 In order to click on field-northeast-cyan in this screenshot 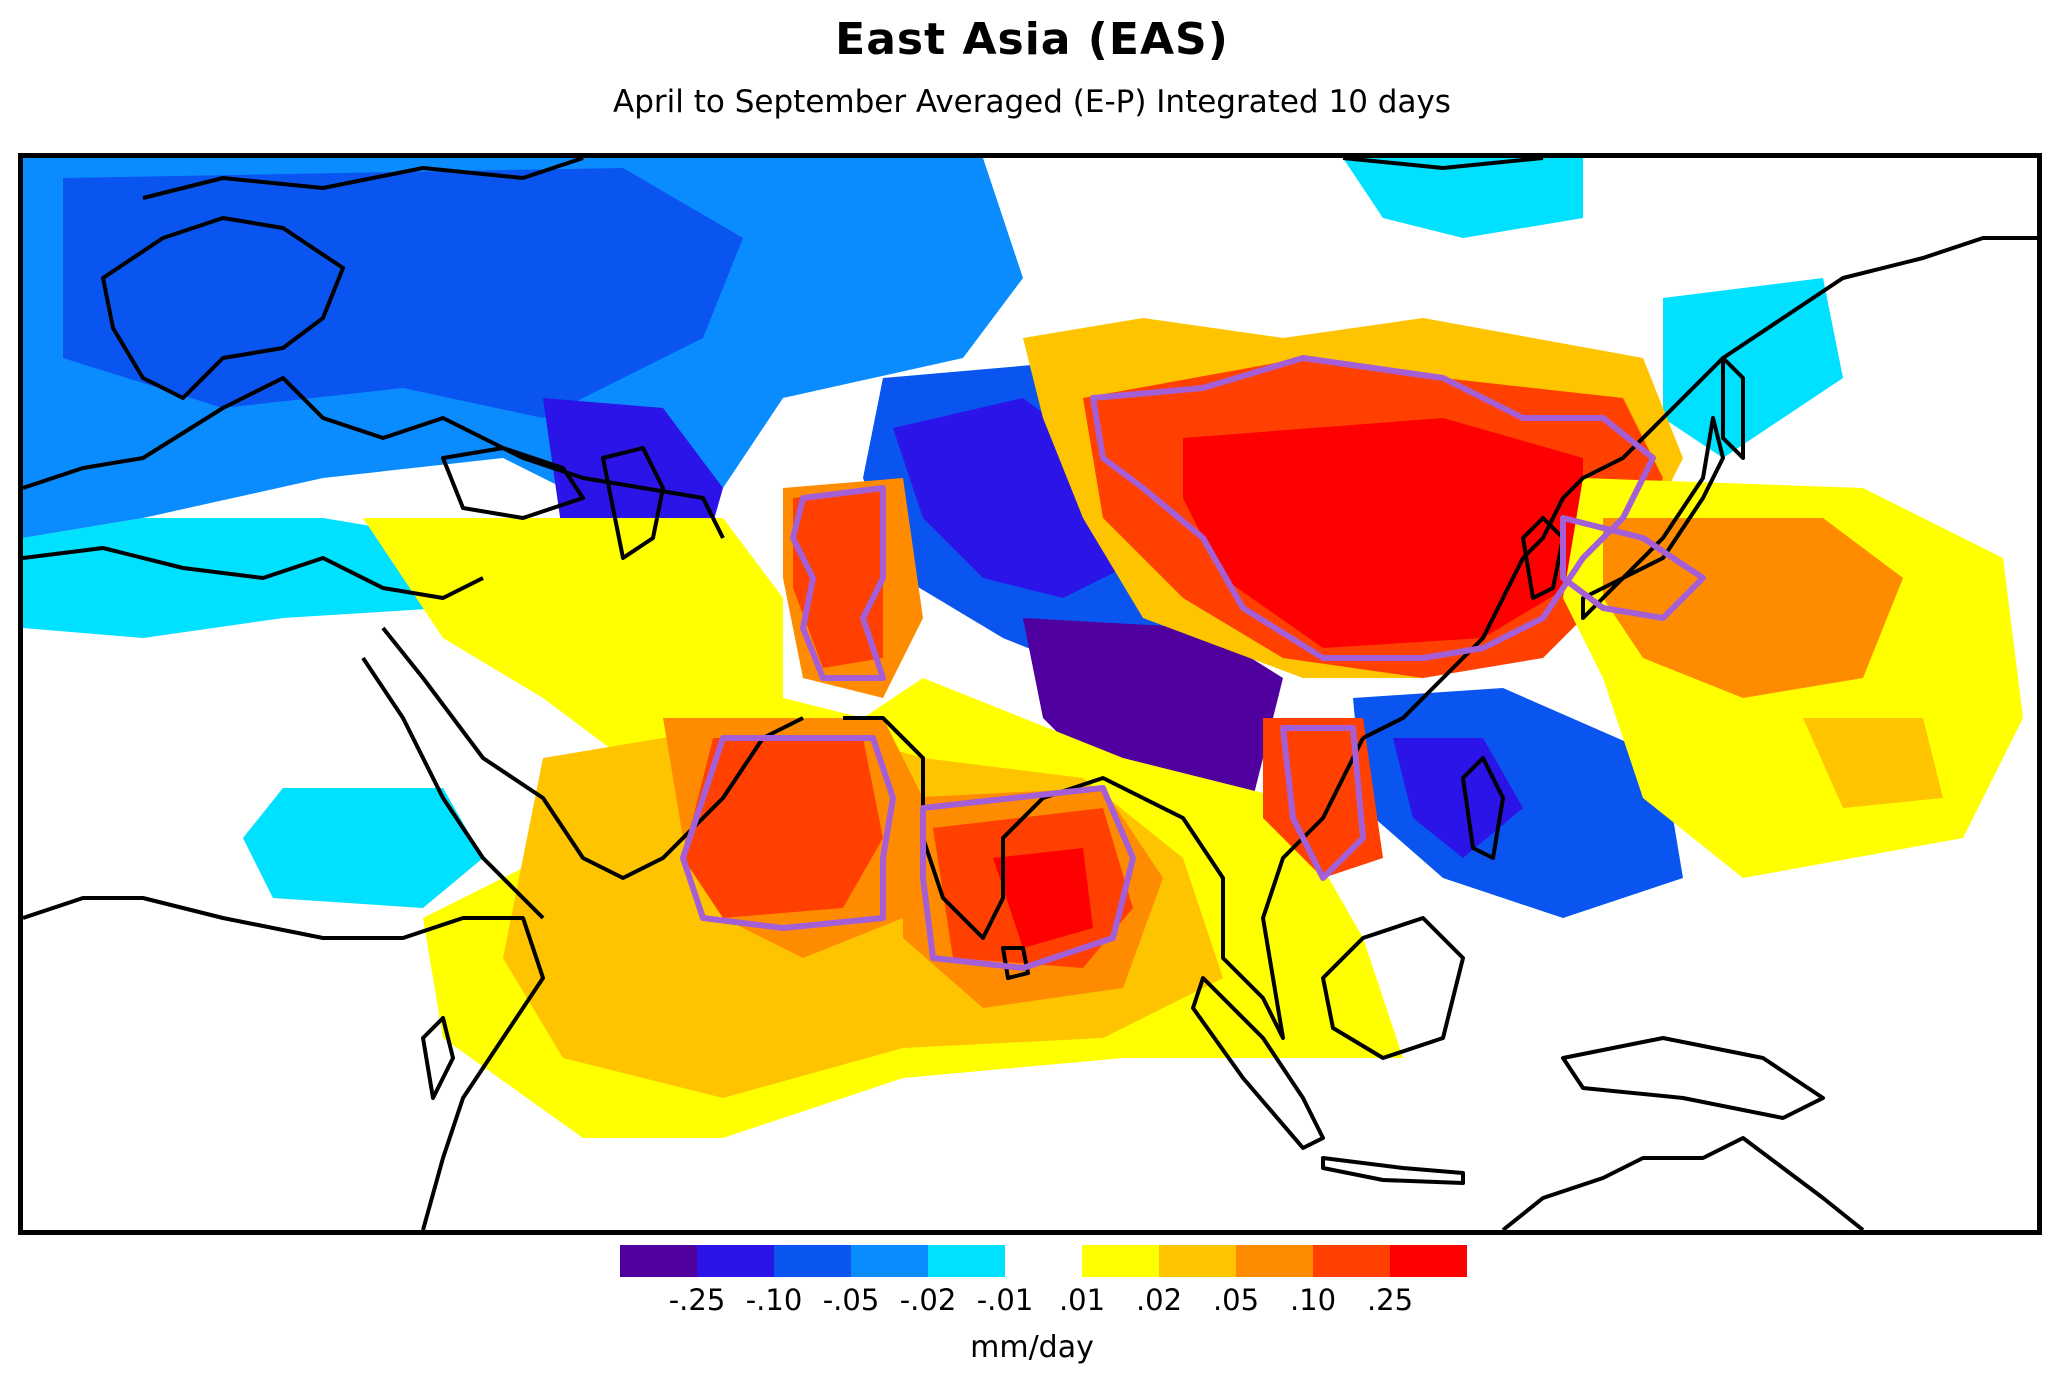, I will do `click(1463, 198)`.